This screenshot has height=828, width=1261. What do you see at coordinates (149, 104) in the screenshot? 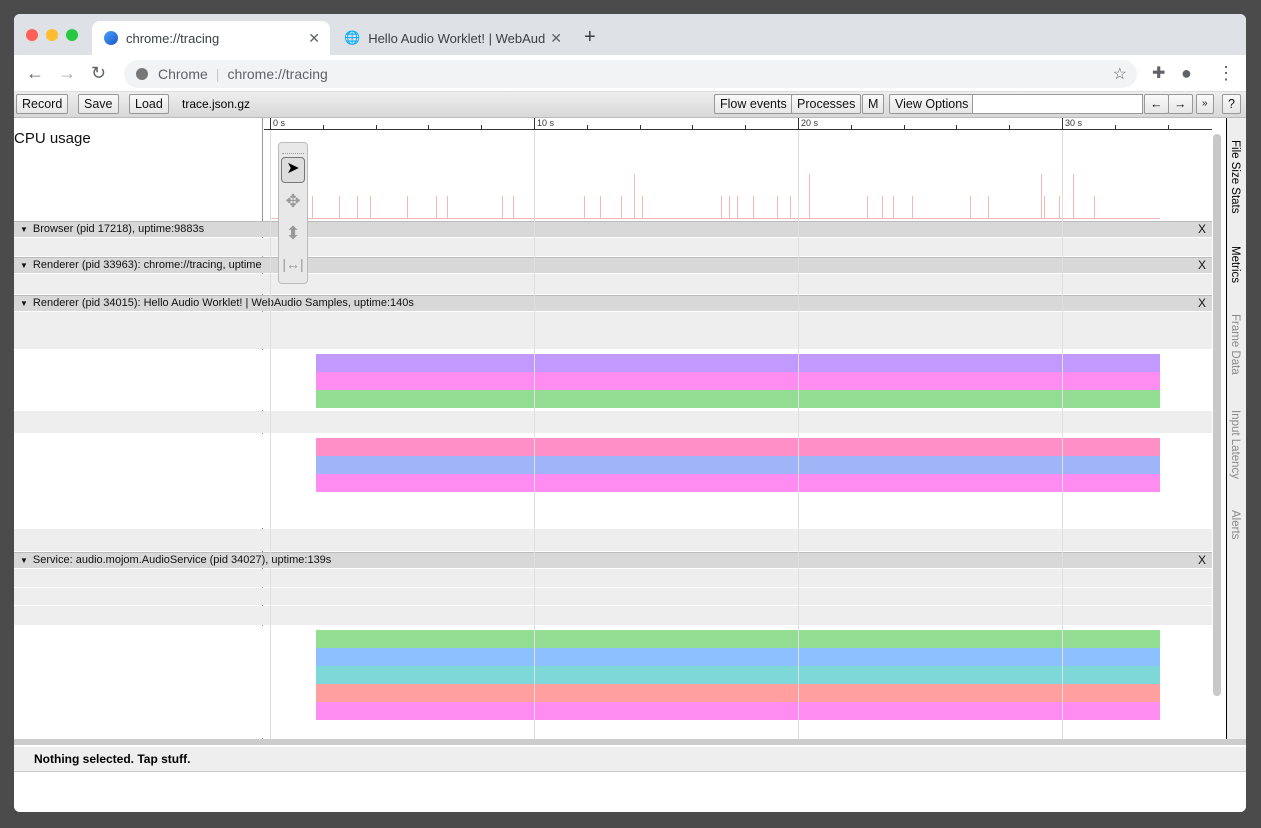
I see `load-button: Load` at bounding box center [149, 104].